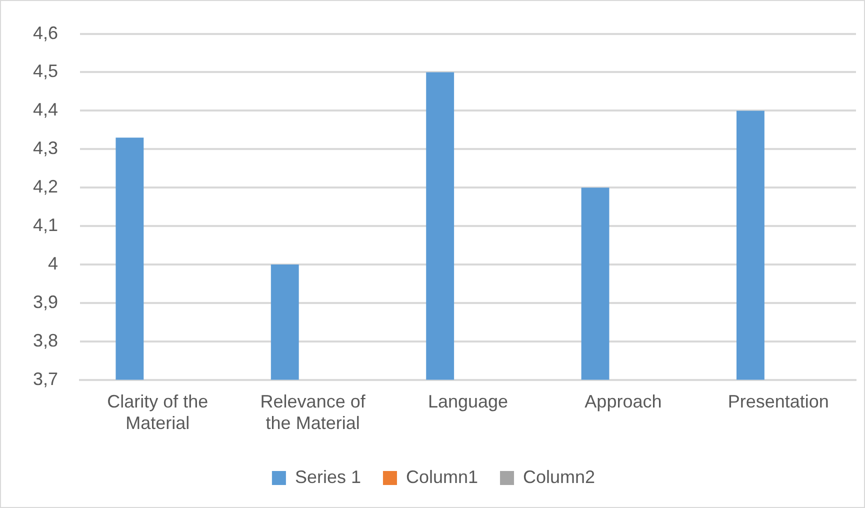 The height and width of the screenshot is (508, 865). What do you see at coordinates (45, 378) in the screenshot?
I see `y-tick-label: 3,7` at bounding box center [45, 378].